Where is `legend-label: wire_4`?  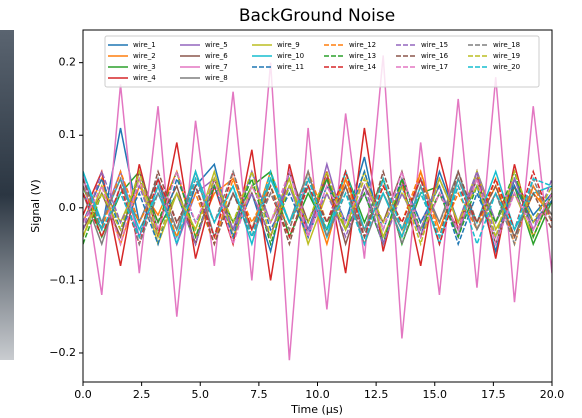
legend-label: wire_4 is located at coordinates (144, 78).